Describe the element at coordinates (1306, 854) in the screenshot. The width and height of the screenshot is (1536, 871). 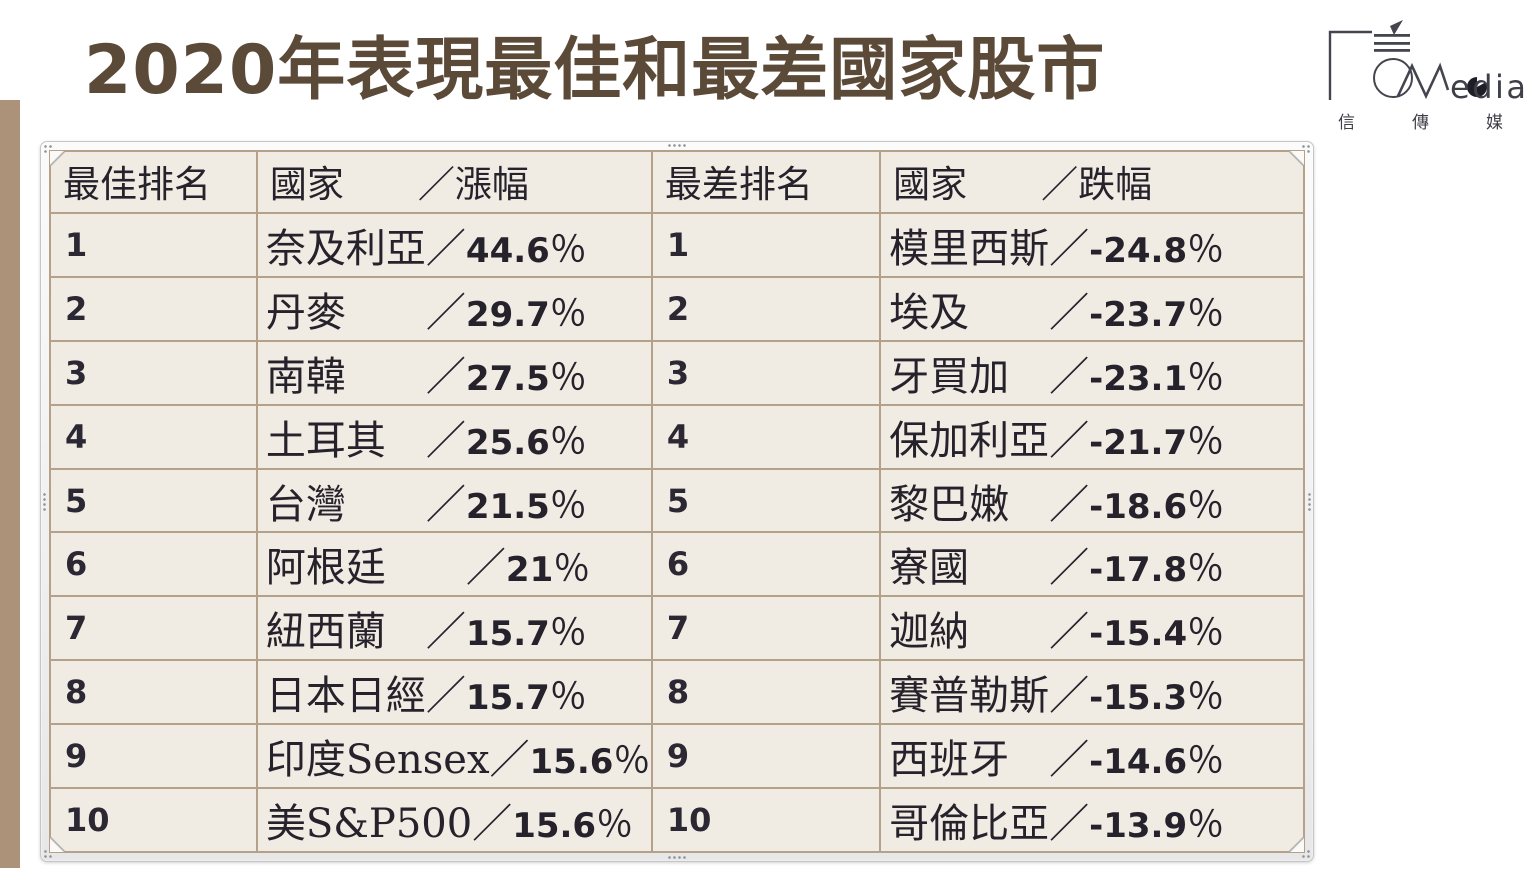
I see `table-resize-handle-bottom-right` at that location.